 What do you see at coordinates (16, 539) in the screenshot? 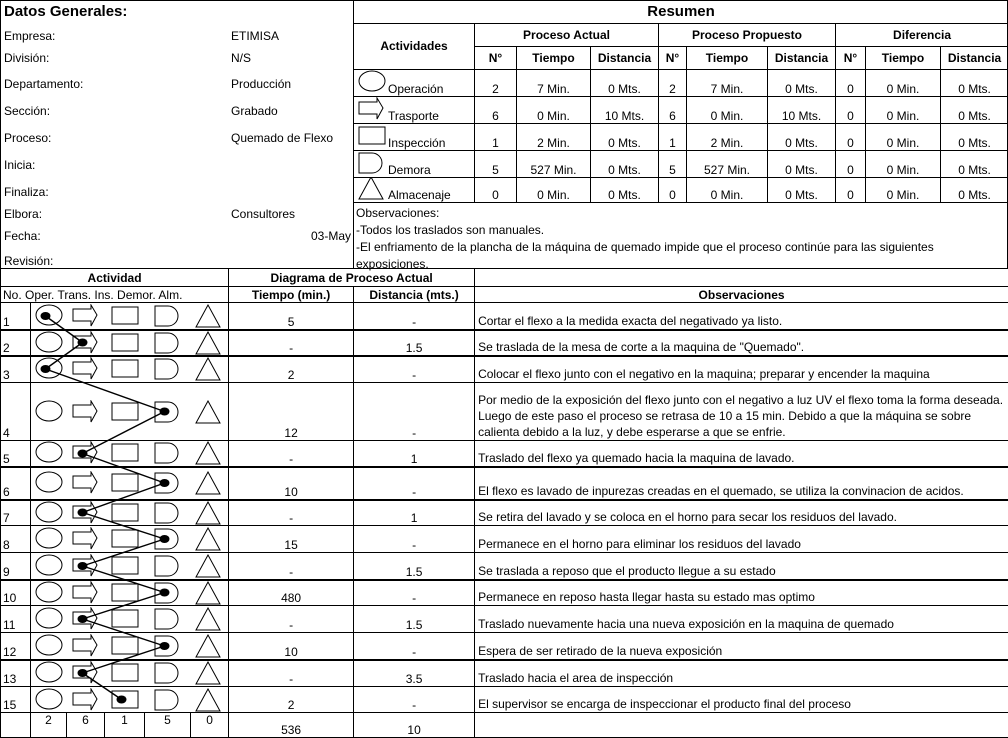
I see `step-number: 8` at bounding box center [16, 539].